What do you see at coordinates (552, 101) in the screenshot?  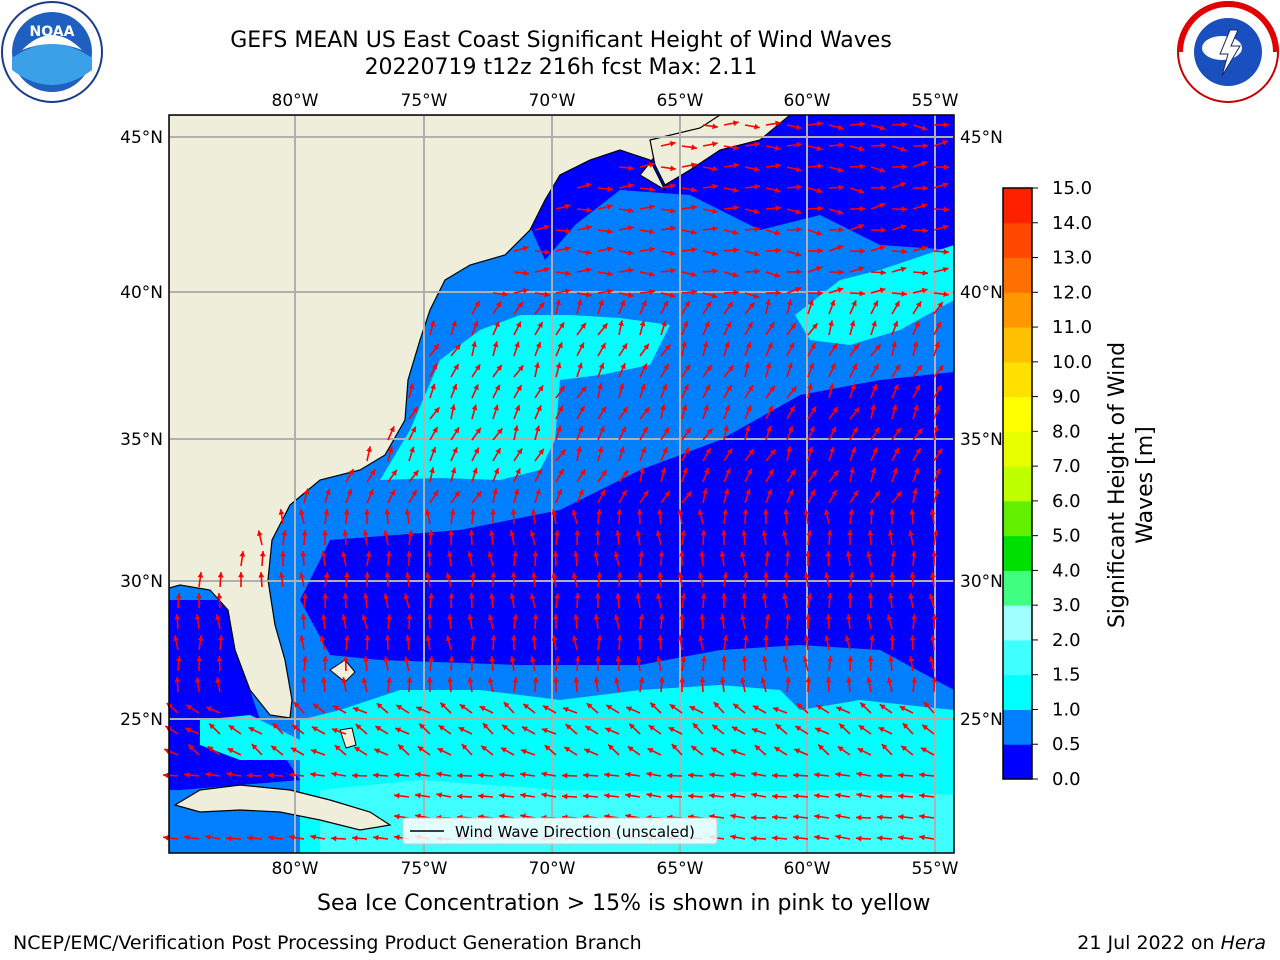 I see `lon-label-top: 70°W` at bounding box center [552, 101].